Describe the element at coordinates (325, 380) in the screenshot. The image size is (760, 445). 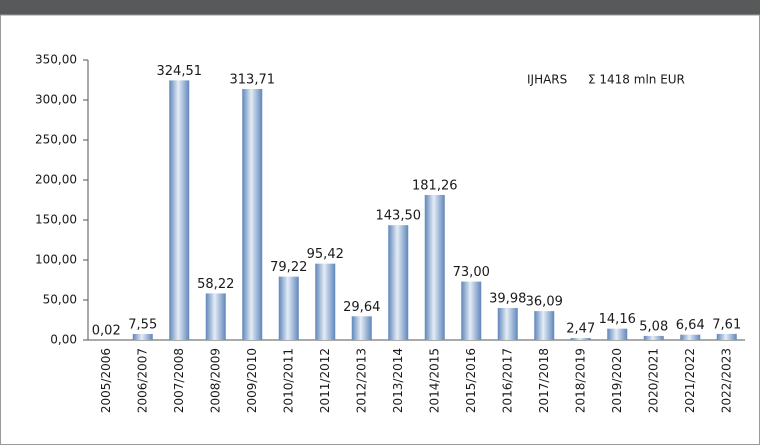
I see `x-tick-label: 2011/2012` at that location.